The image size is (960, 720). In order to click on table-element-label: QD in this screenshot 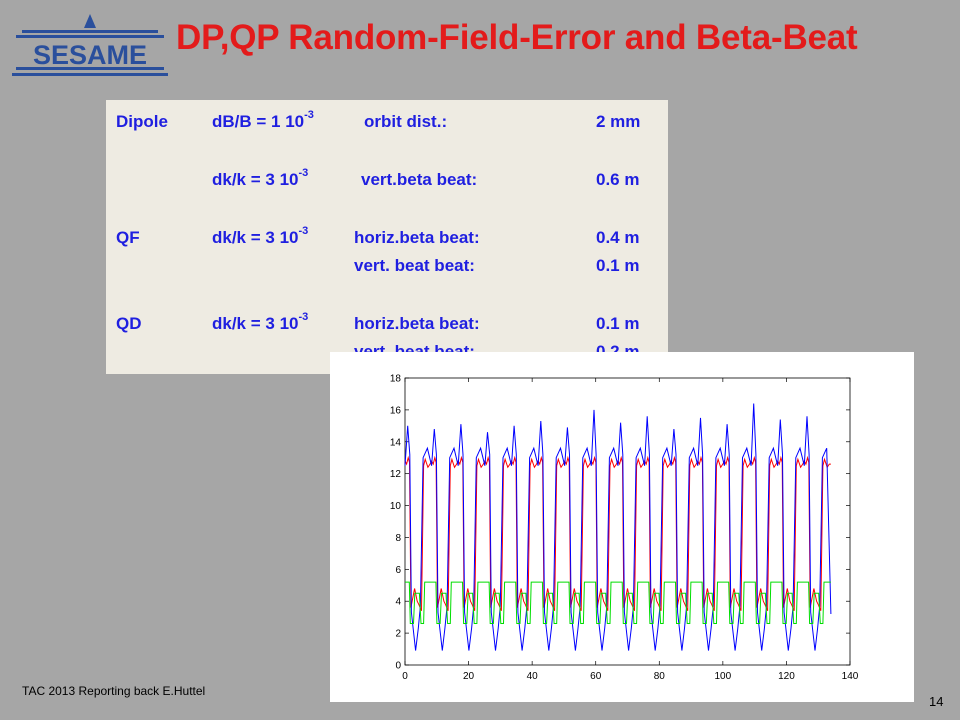, I will do `click(129, 323)`.